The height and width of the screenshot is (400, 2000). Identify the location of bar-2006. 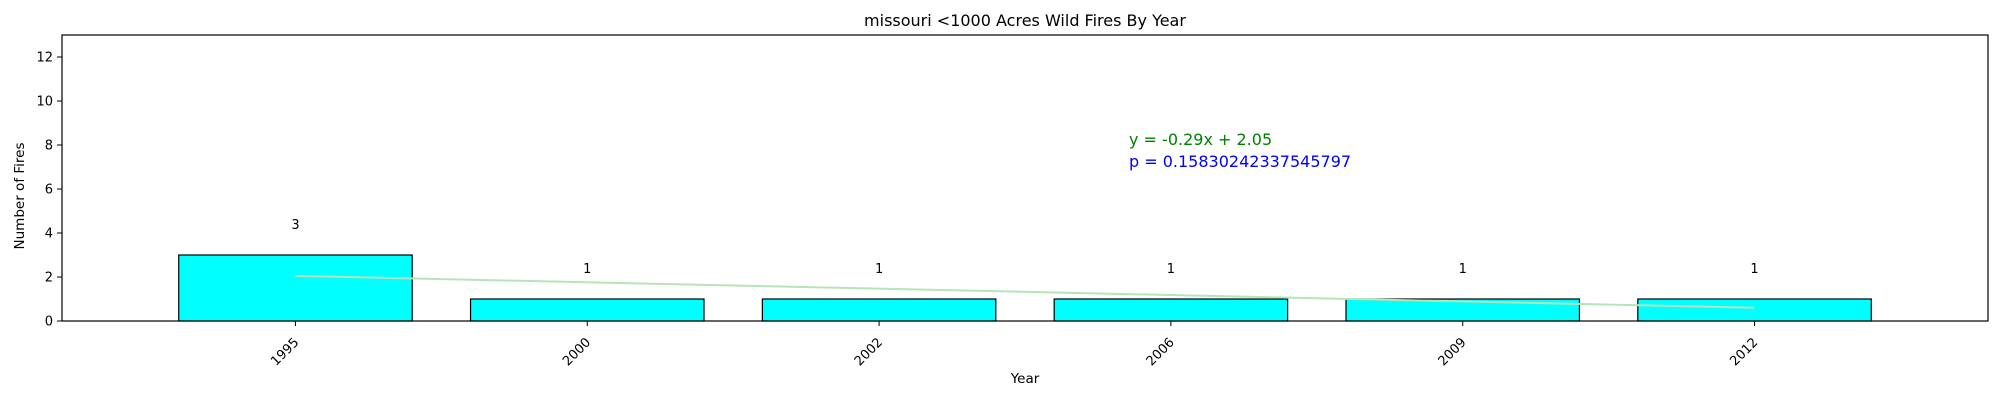
(1171, 310).